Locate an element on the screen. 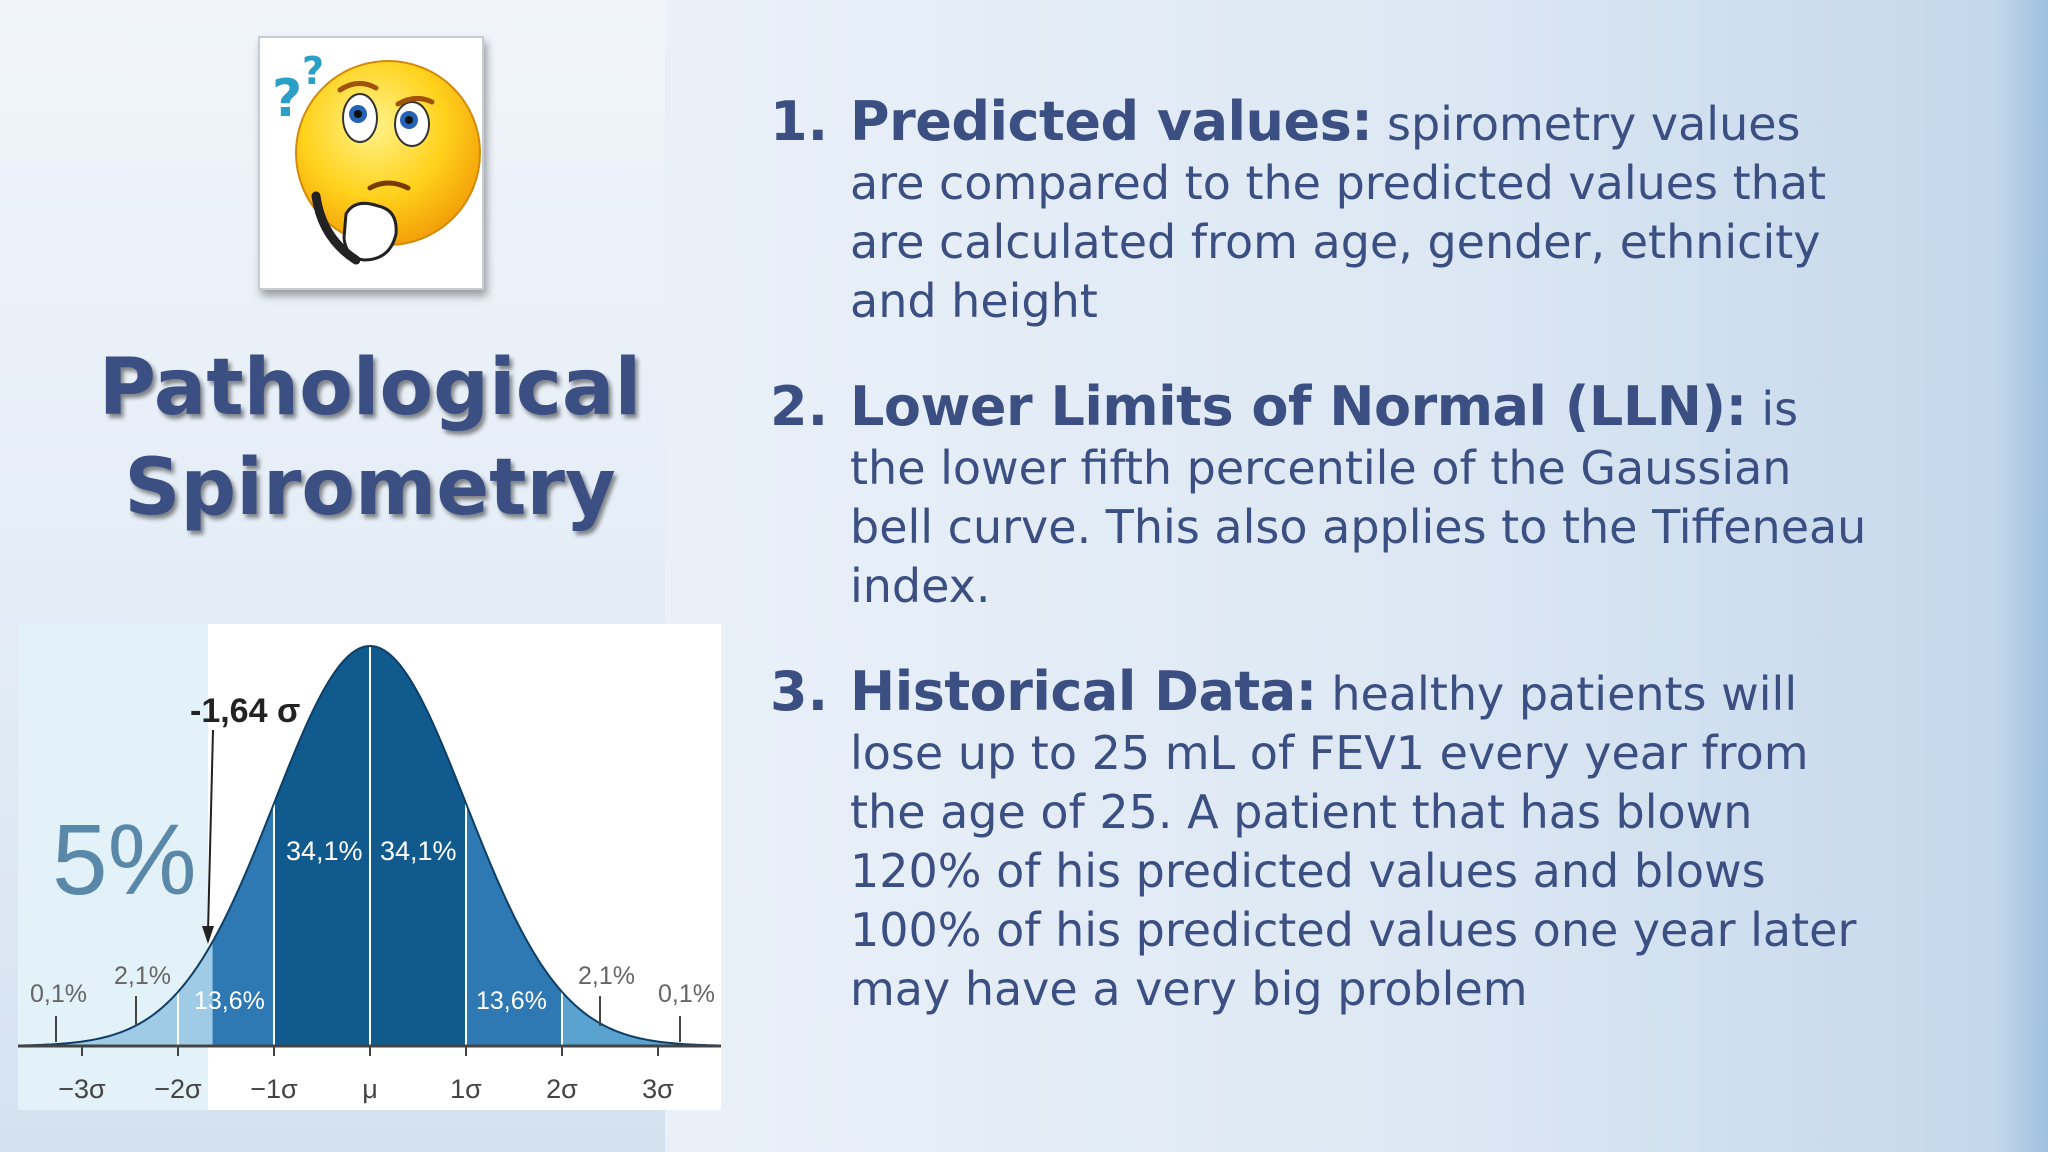  point-lead: Historical Data: is located at coordinates (1083, 691).